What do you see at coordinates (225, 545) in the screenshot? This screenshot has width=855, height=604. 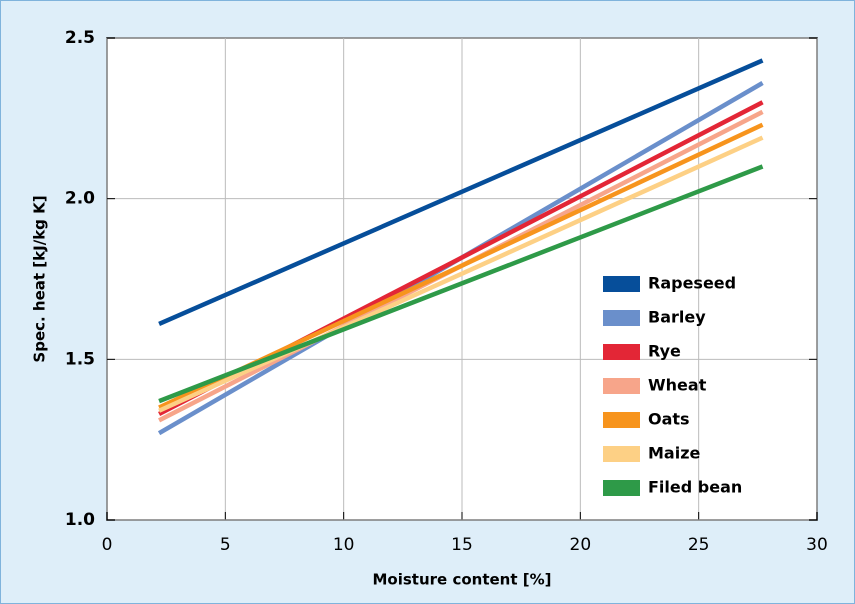 I see `x-tick-label: 5` at bounding box center [225, 545].